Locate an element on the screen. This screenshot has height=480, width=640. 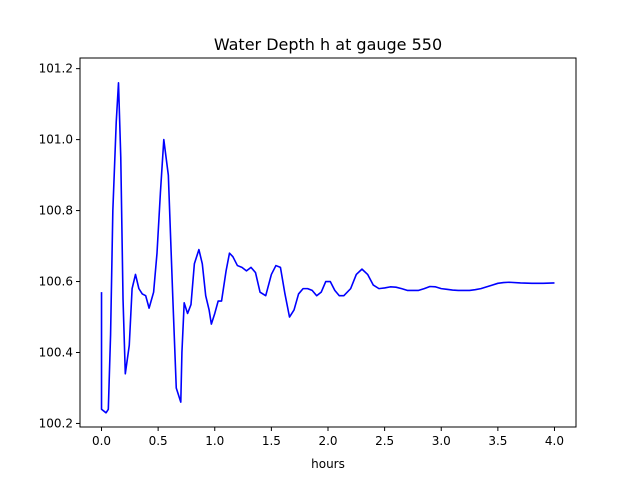
x-tick-label: 1.0 is located at coordinates (214, 441).